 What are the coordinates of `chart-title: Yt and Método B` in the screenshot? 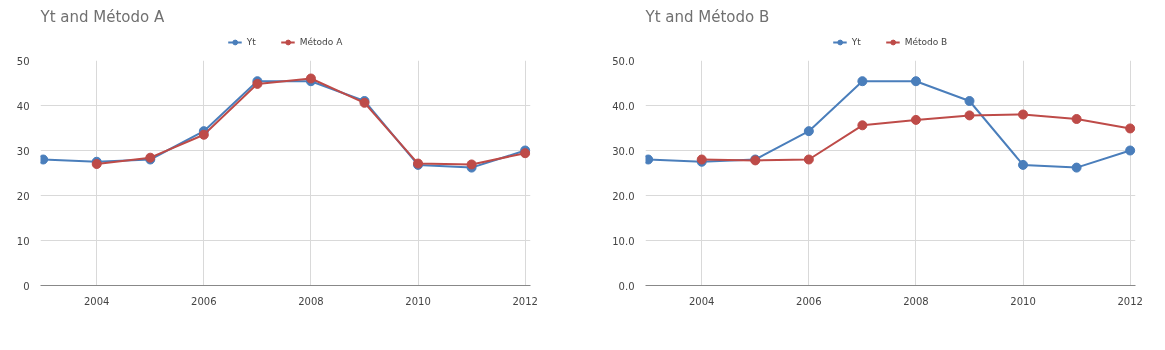 It's located at (707, 16).